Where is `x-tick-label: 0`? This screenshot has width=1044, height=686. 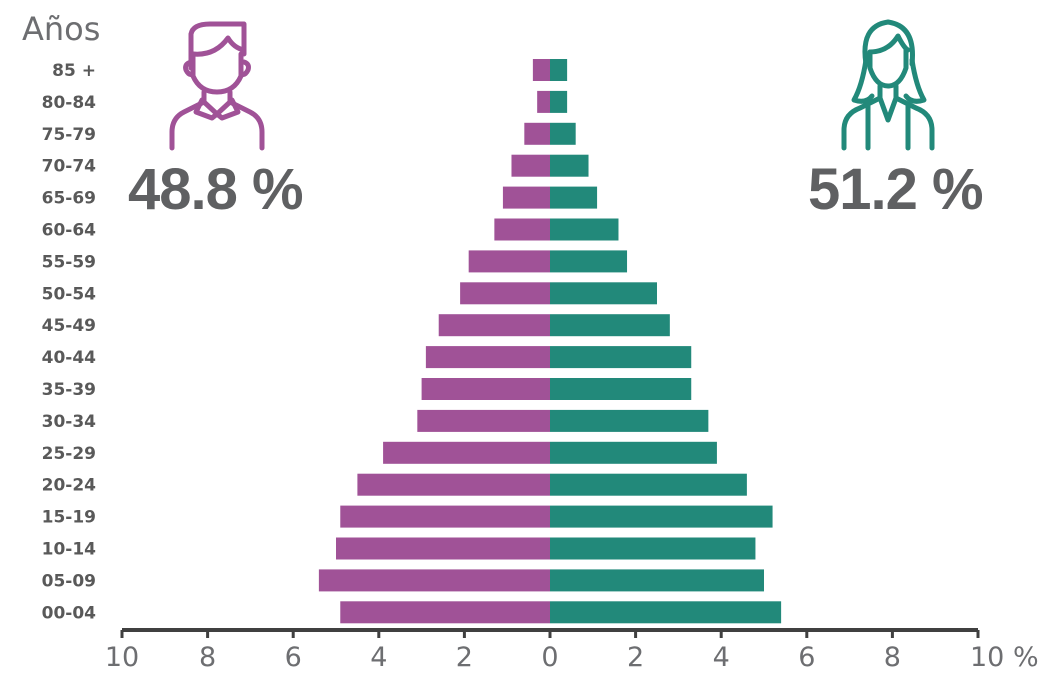
x-tick-label: 0 is located at coordinates (549, 657).